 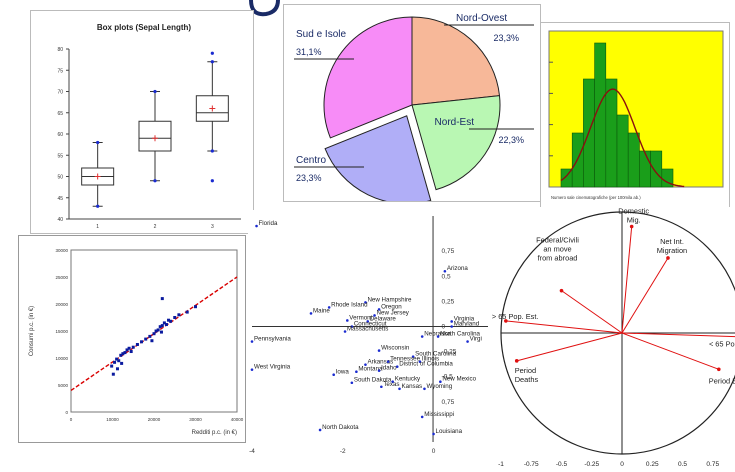 What do you see at coordinates (195, 419) in the screenshot?
I see `x-tick-label: 30000` at bounding box center [195, 419].